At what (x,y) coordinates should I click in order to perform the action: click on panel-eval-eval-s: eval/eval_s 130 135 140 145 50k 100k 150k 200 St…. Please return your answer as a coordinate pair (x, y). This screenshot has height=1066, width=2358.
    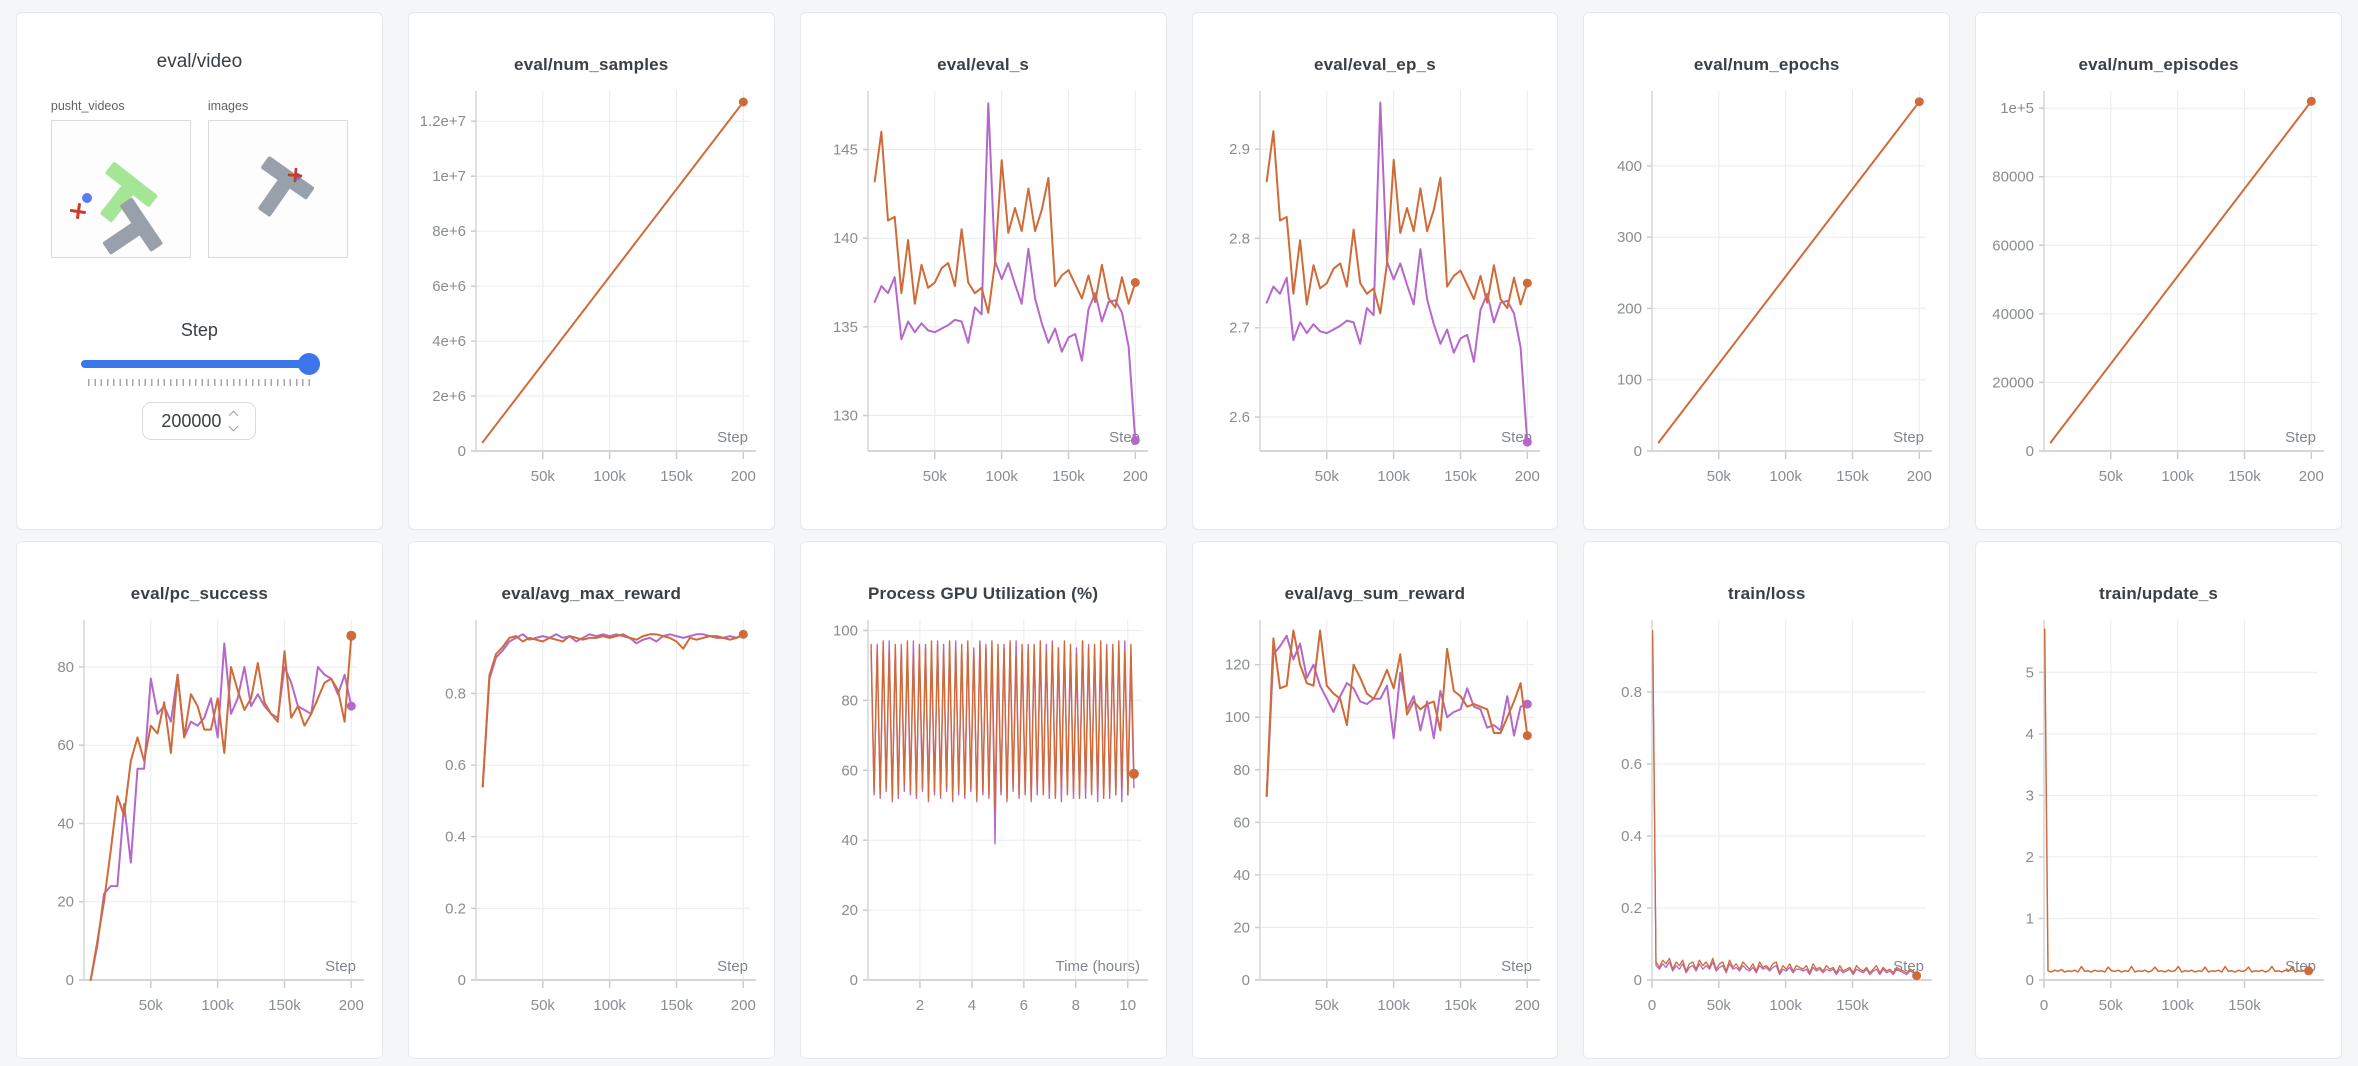
    Looking at the image, I should click on (983, 271).